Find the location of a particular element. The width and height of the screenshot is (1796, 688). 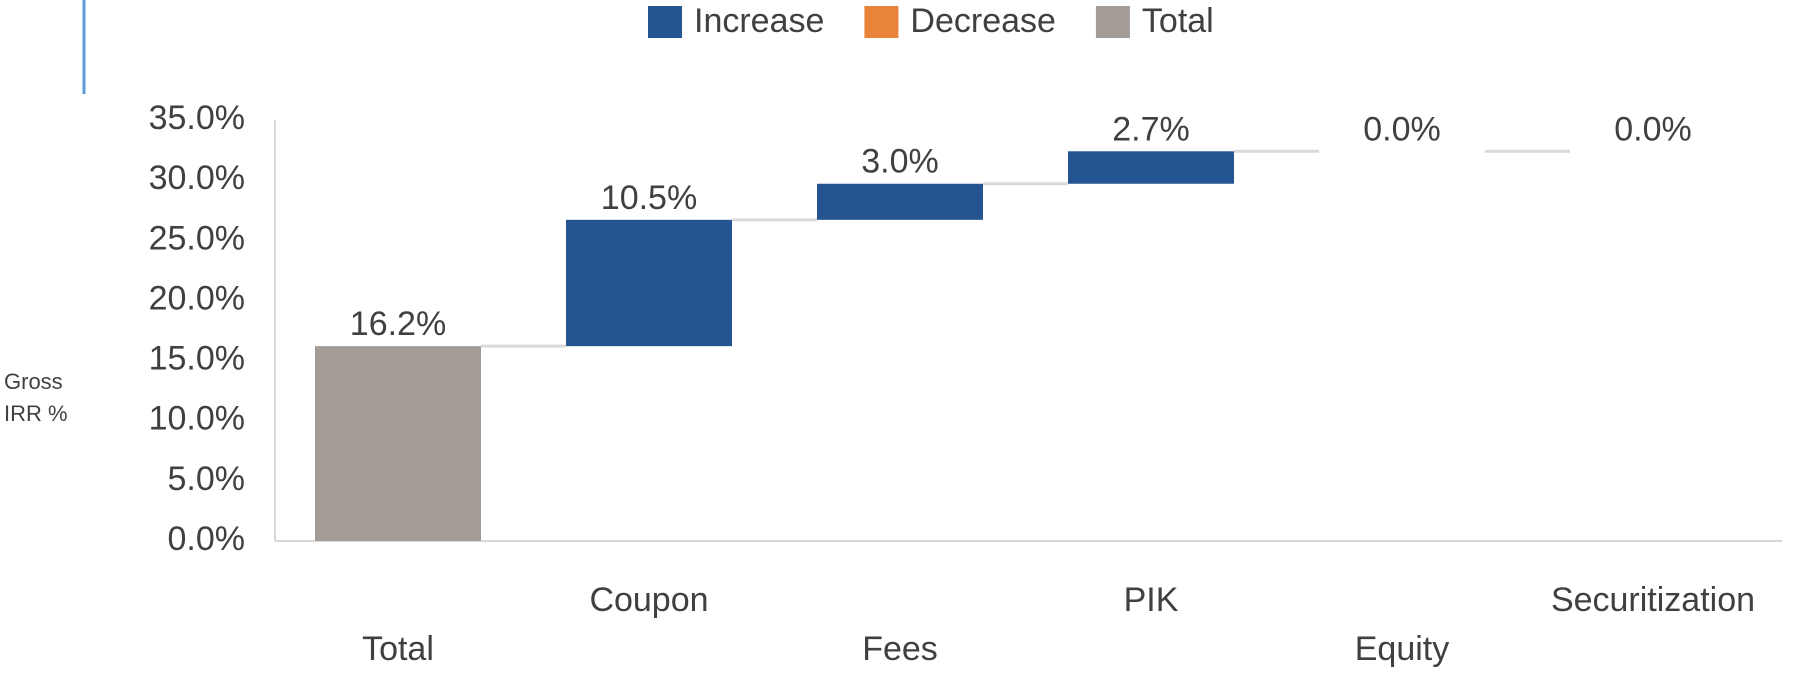

data-label: 10.5% is located at coordinates (649, 198).